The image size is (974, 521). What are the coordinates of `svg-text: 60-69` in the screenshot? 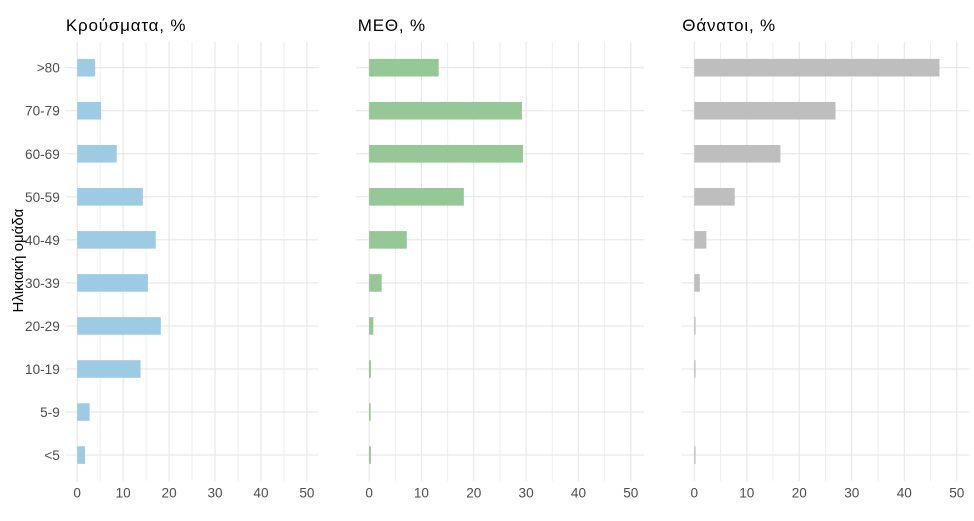 It's located at (42, 154).